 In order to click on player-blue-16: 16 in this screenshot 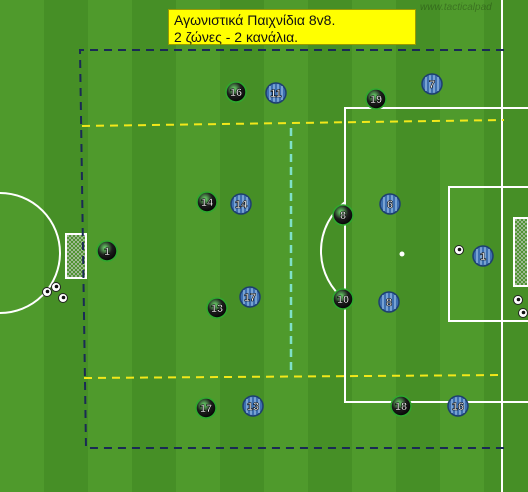, I will do `click(458, 406)`.